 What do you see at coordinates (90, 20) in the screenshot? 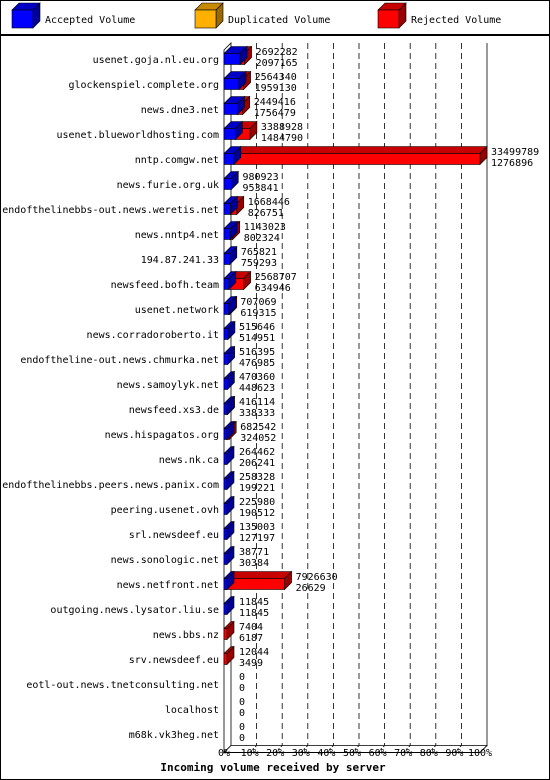
I see `legend-label-accepted-volume: Accepted Volume` at bounding box center [90, 20].